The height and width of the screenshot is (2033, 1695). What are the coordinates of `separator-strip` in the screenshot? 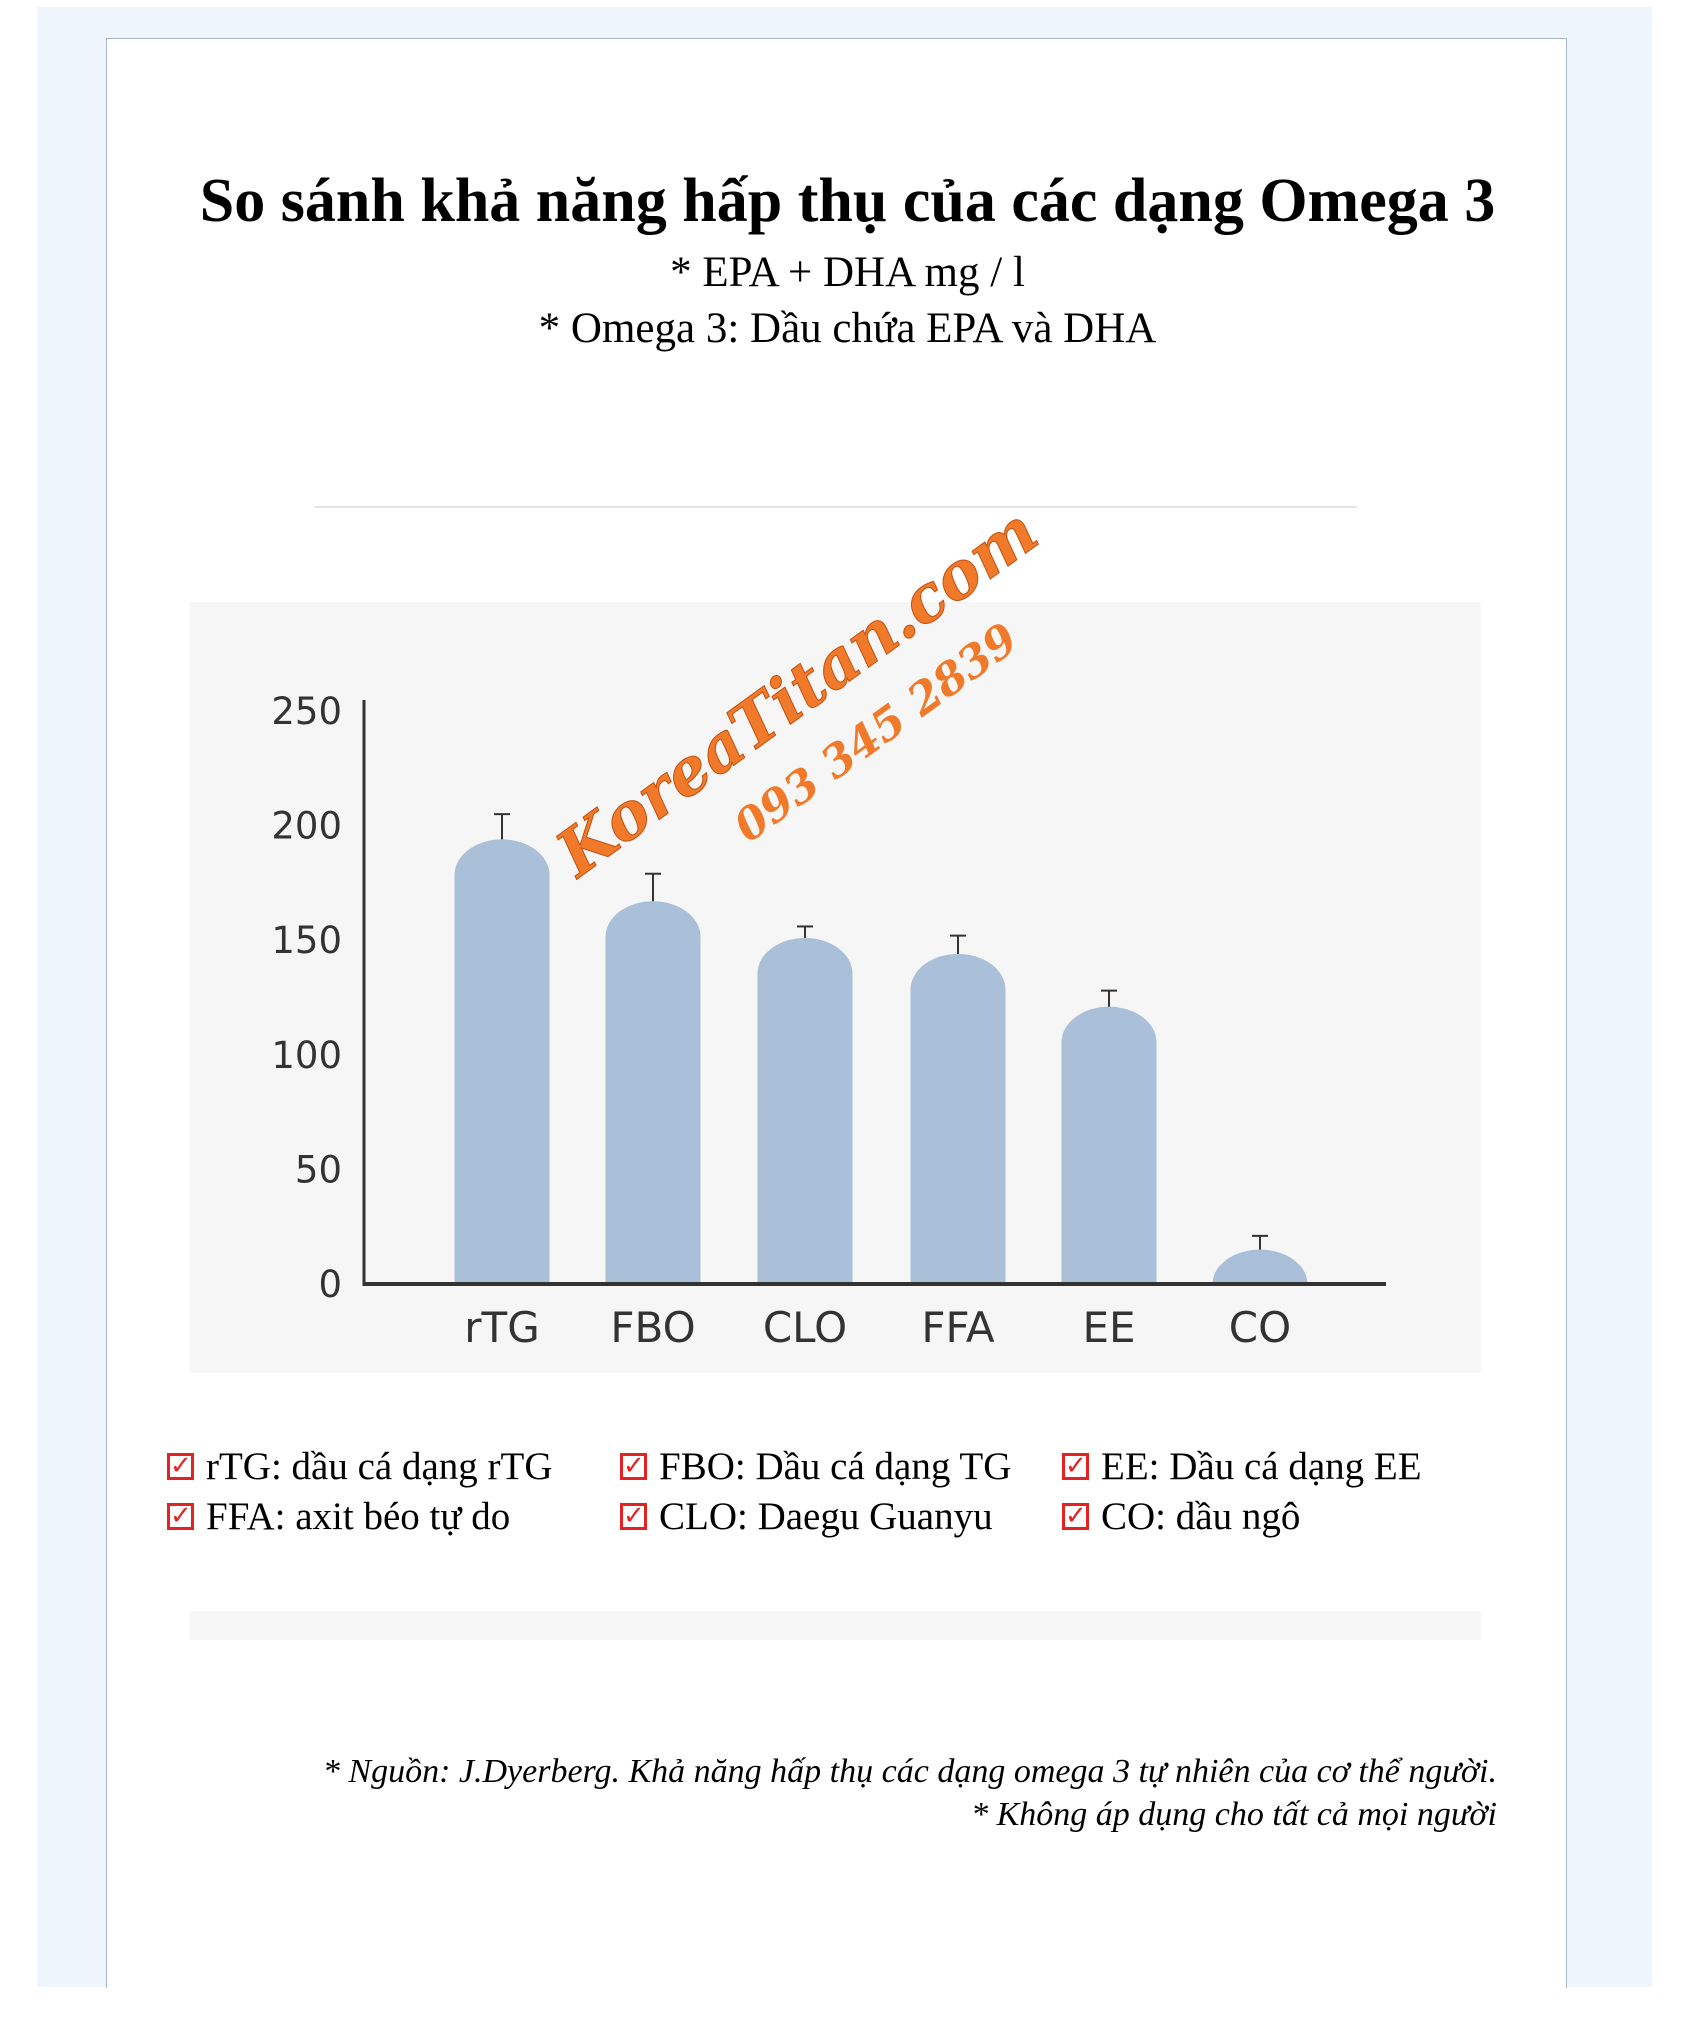 It's located at (835, 1625).